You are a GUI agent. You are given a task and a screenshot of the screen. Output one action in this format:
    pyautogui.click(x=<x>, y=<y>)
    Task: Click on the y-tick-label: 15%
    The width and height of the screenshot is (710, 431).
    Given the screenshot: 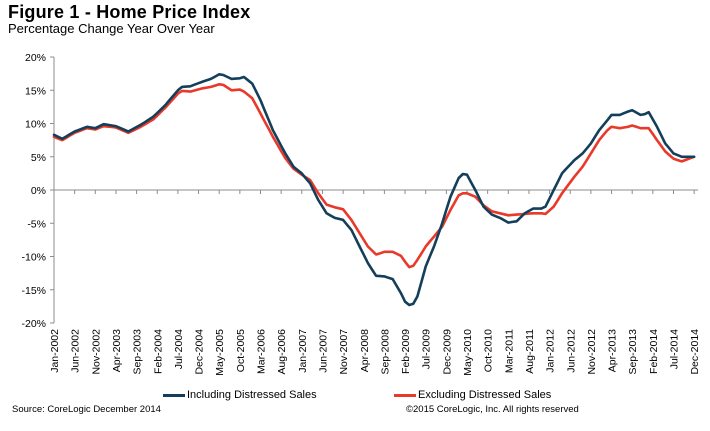 What is the action you would take?
    pyautogui.click(x=35, y=91)
    